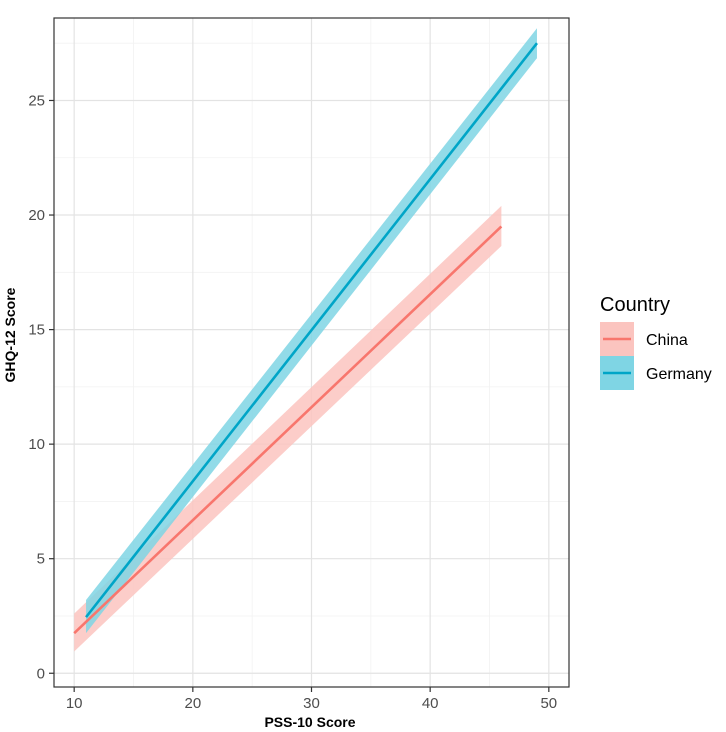  I want to click on x-tick-label: 30, so click(311, 703).